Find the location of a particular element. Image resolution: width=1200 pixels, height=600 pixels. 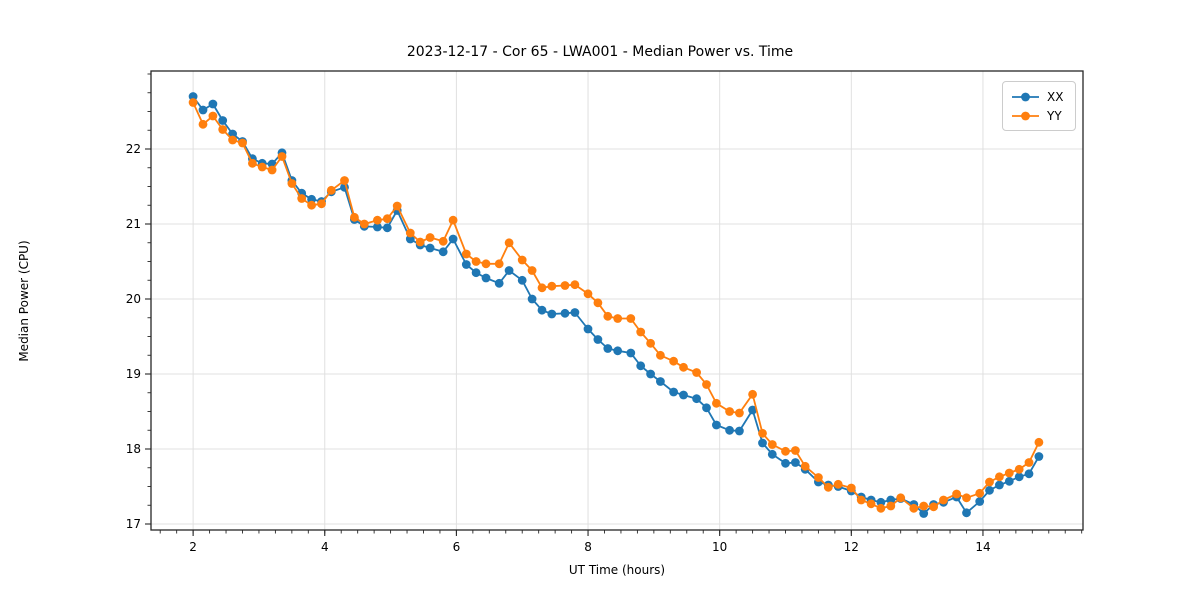

y-tick-label: 17 is located at coordinates (133, 524).